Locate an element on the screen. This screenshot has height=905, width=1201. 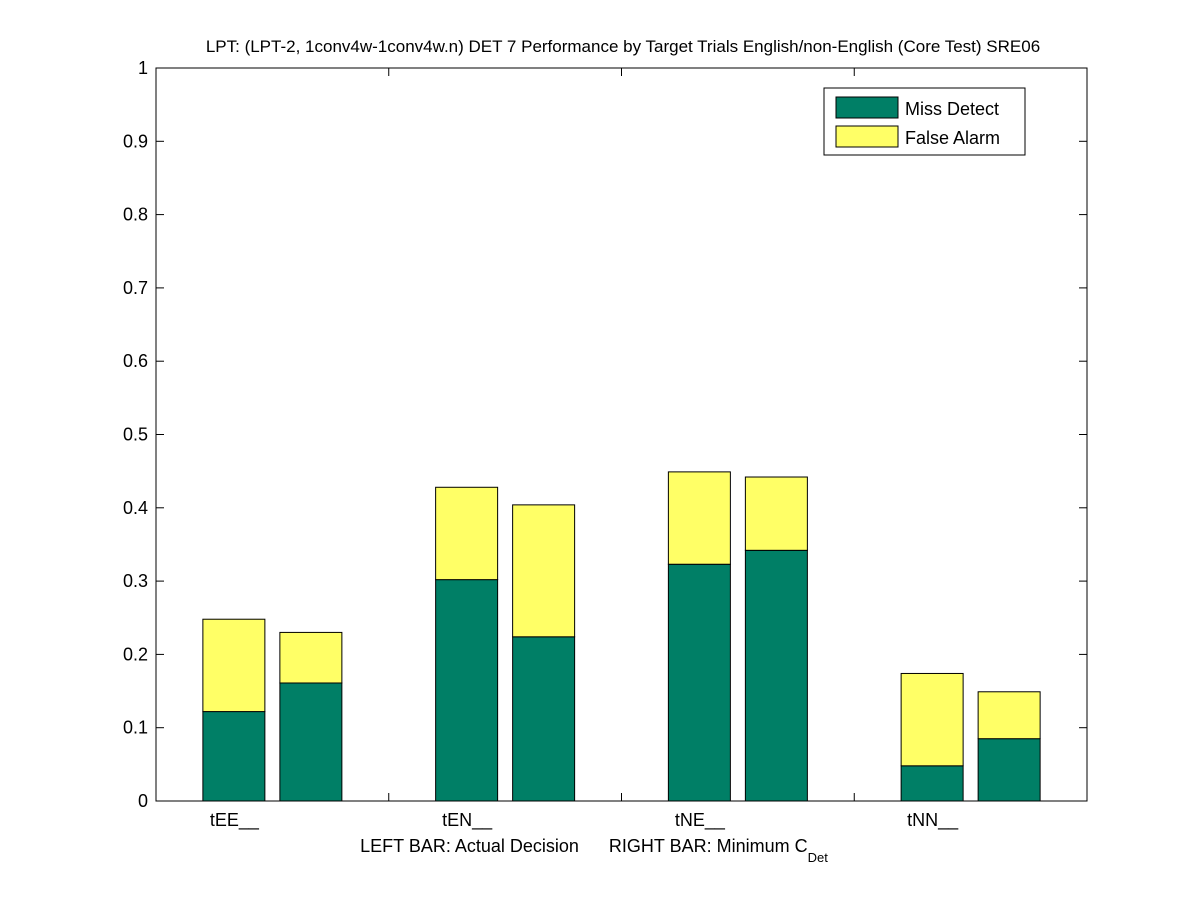
y-tick-label: 0 is located at coordinates (143, 801).